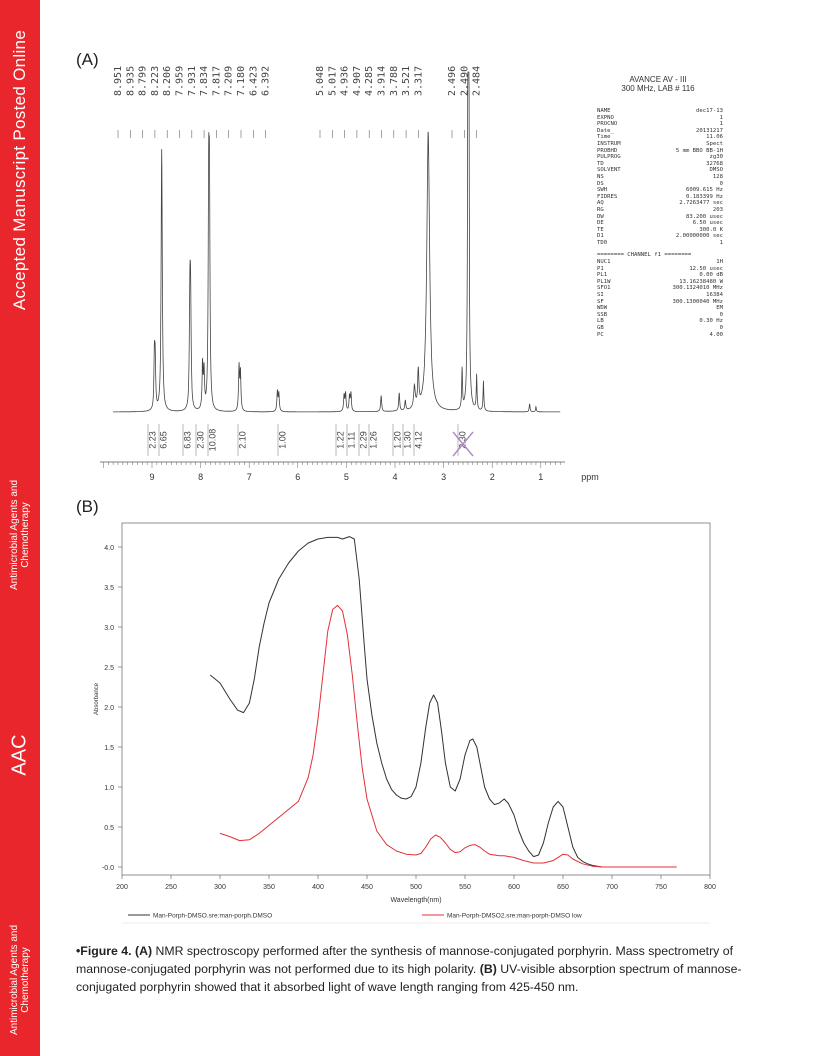 This screenshot has width=816, height=1056. What do you see at coordinates (660, 151) in the screenshot?
I see `param-row: PROBHD 5 mm BBO BB-1H` at bounding box center [660, 151].